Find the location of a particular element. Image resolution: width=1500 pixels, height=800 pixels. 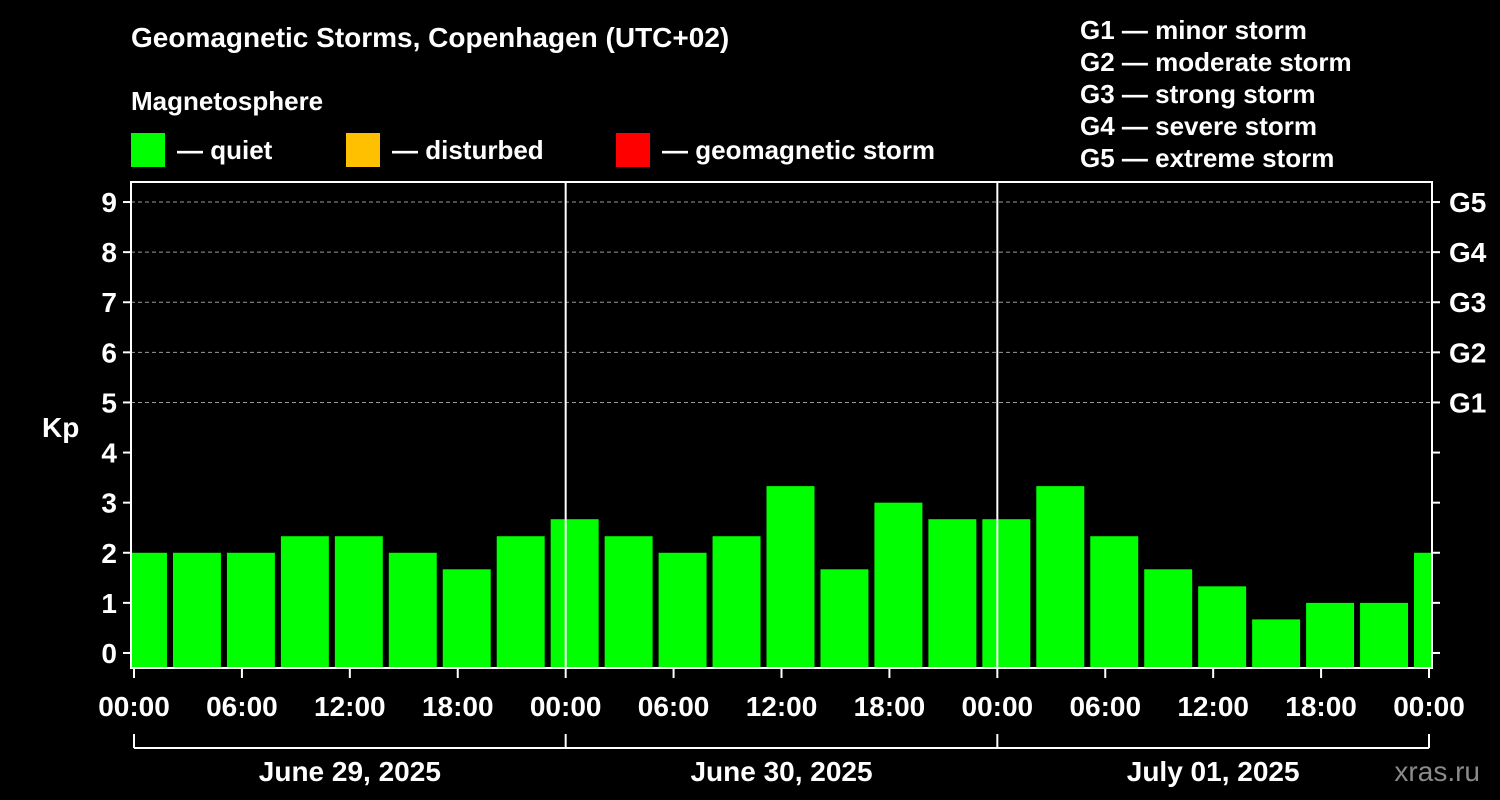

legend-item-quiet: — quiet is located at coordinates (201, 150).